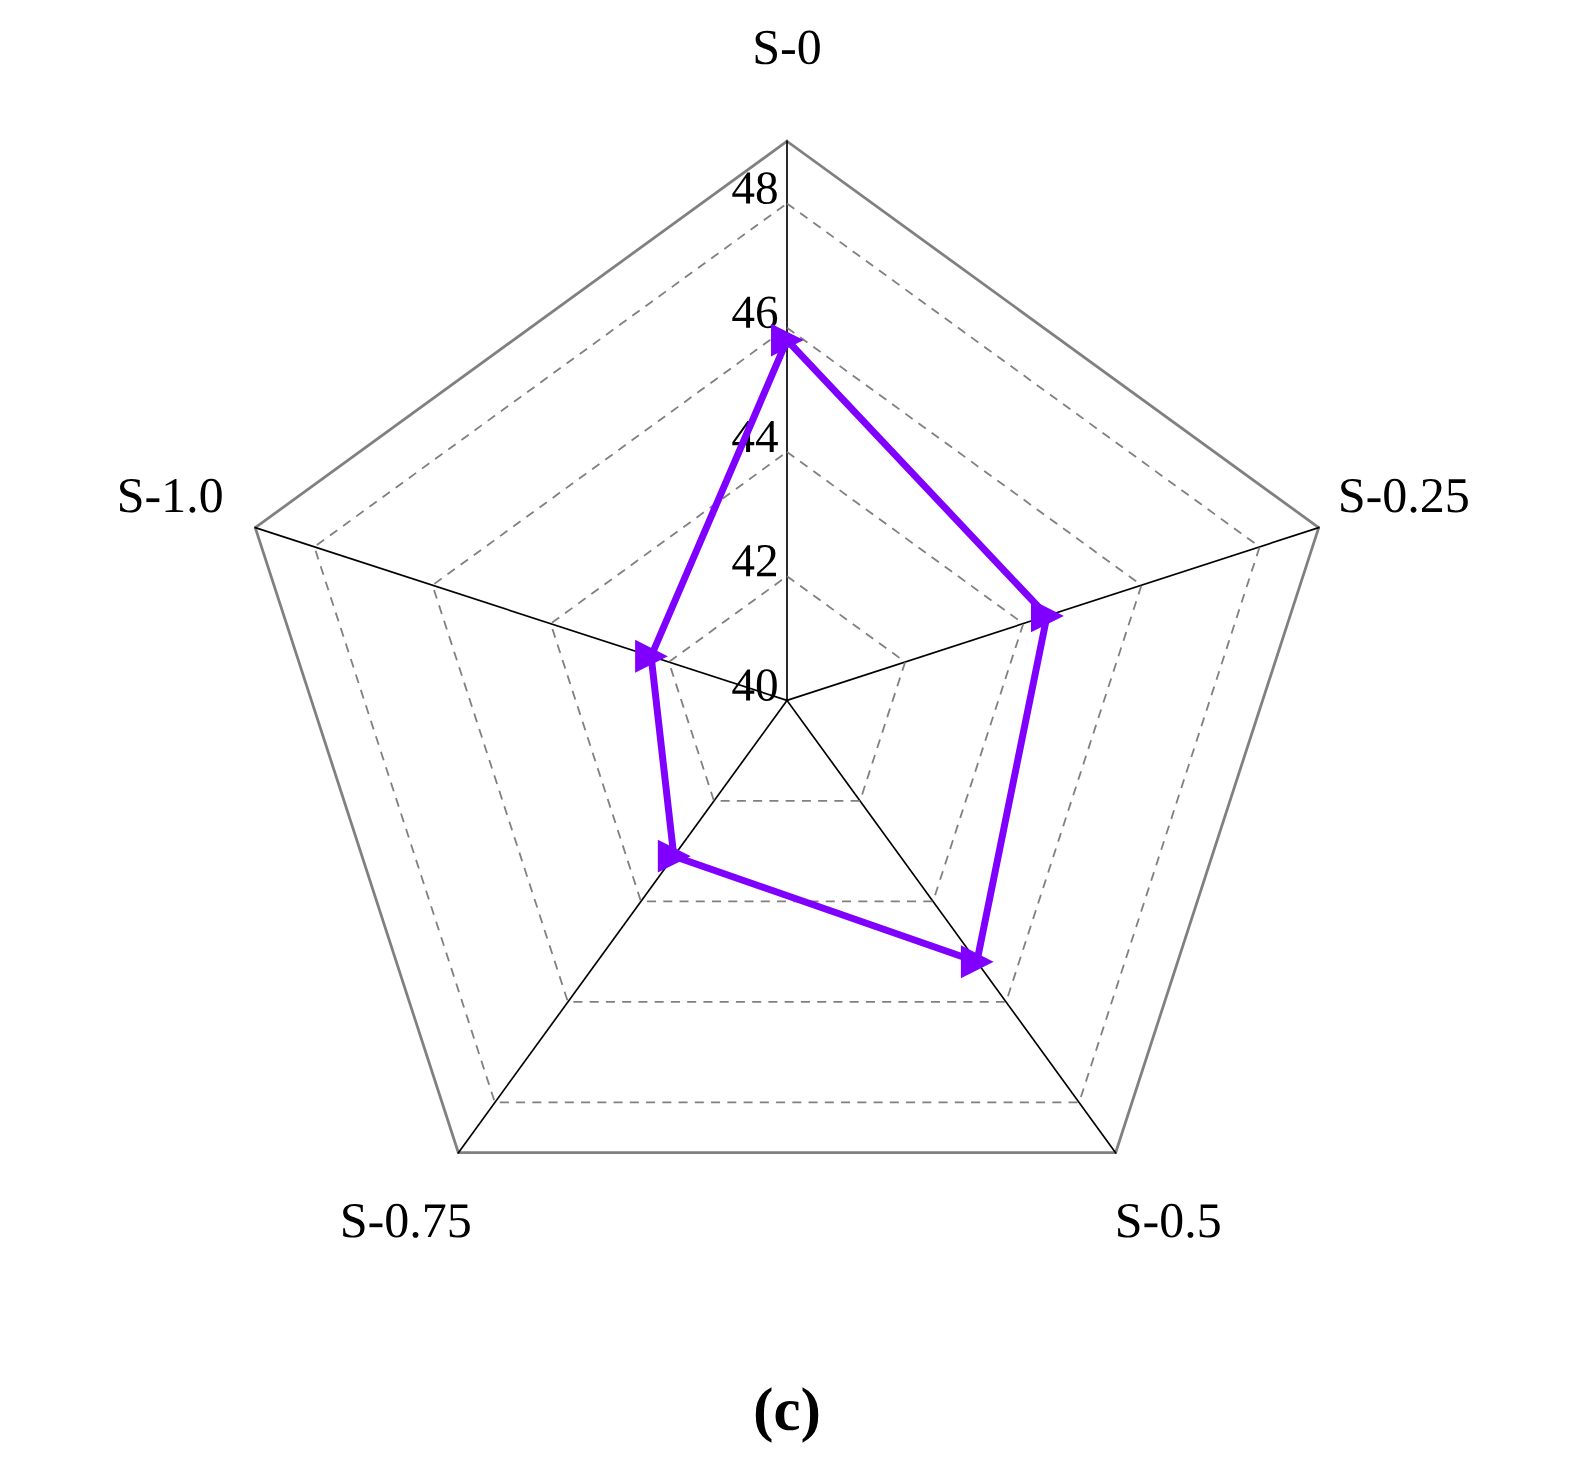 The width and height of the screenshot is (1574, 1474). Describe the element at coordinates (754, 561) in the screenshot. I see `y-tick-label: 42` at that location.